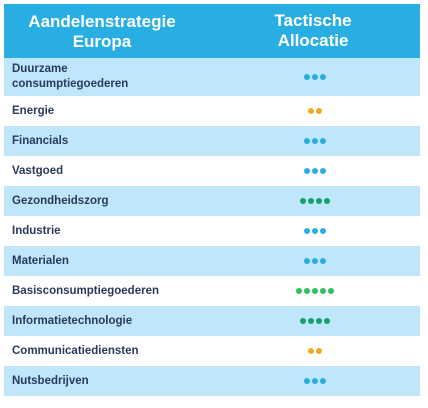 The image size is (428, 408). What do you see at coordinates (36, 230) in the screenshot?
I see `sector-label: Industrie` at bounding box center [36, 230].